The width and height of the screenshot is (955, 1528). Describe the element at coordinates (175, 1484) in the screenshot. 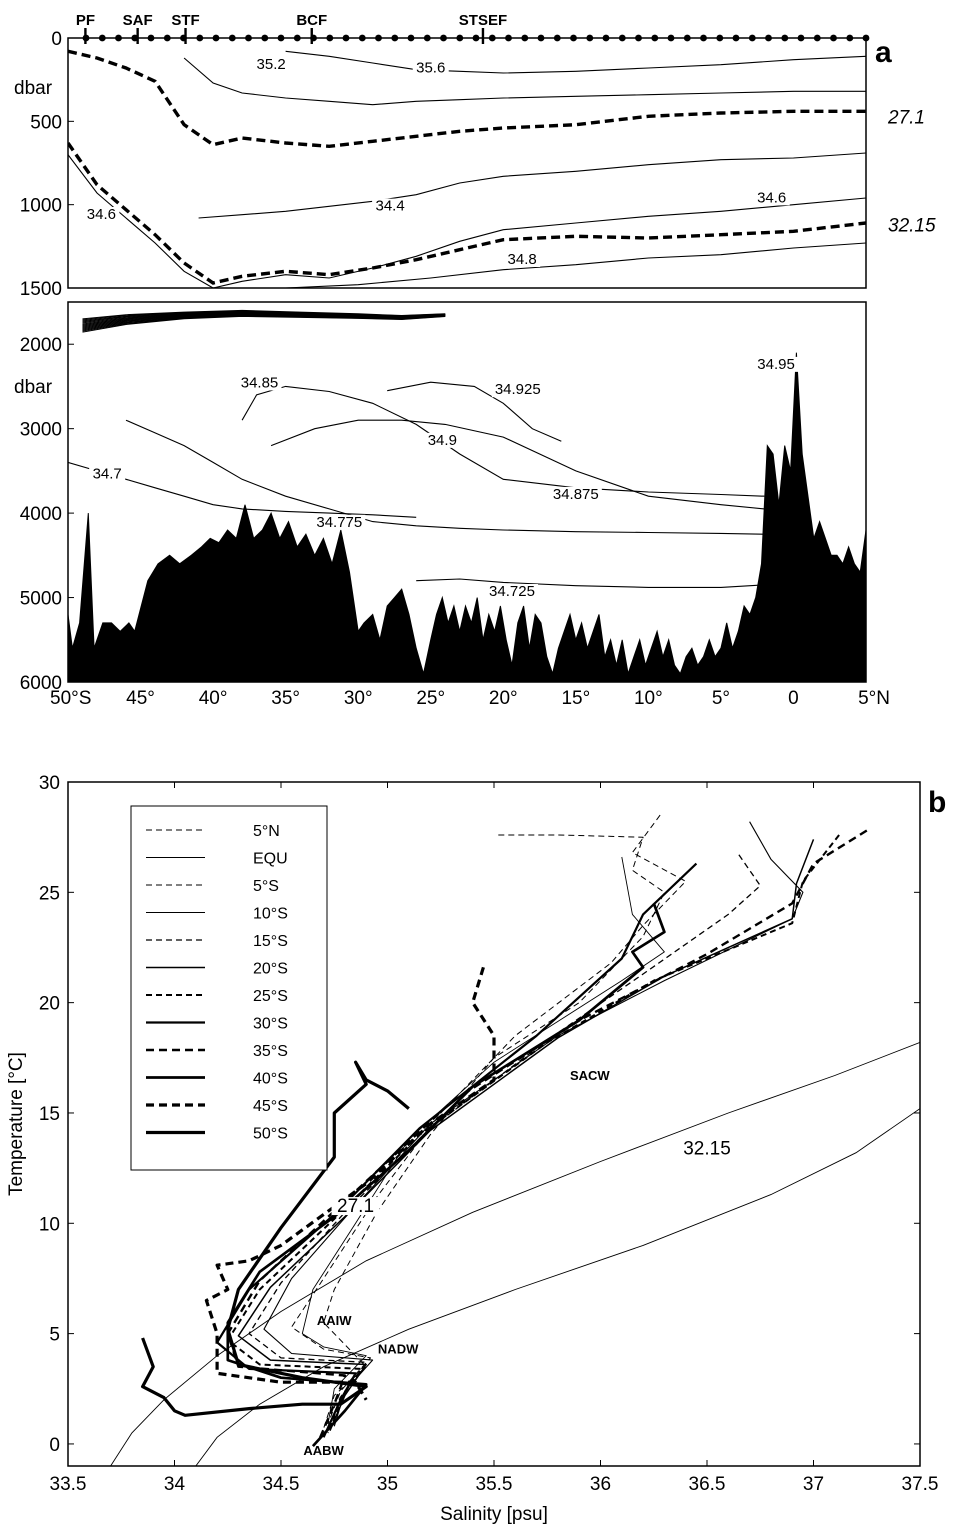

I see `ts-x-tick-label: 34` at that location.